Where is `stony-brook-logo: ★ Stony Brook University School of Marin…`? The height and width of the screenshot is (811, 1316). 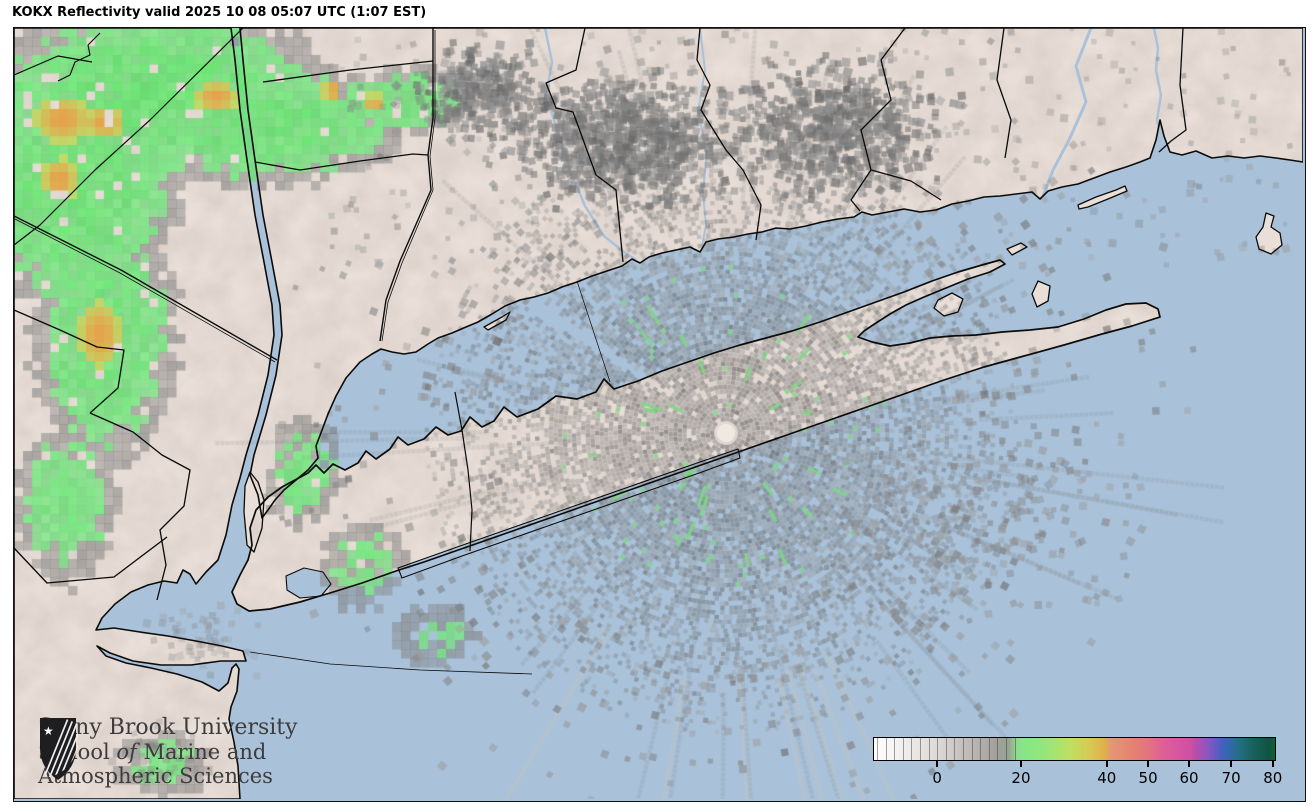
stony-brook-logo: ★ Stony Brook University School of Marin… is located at coordinates (168, 752).